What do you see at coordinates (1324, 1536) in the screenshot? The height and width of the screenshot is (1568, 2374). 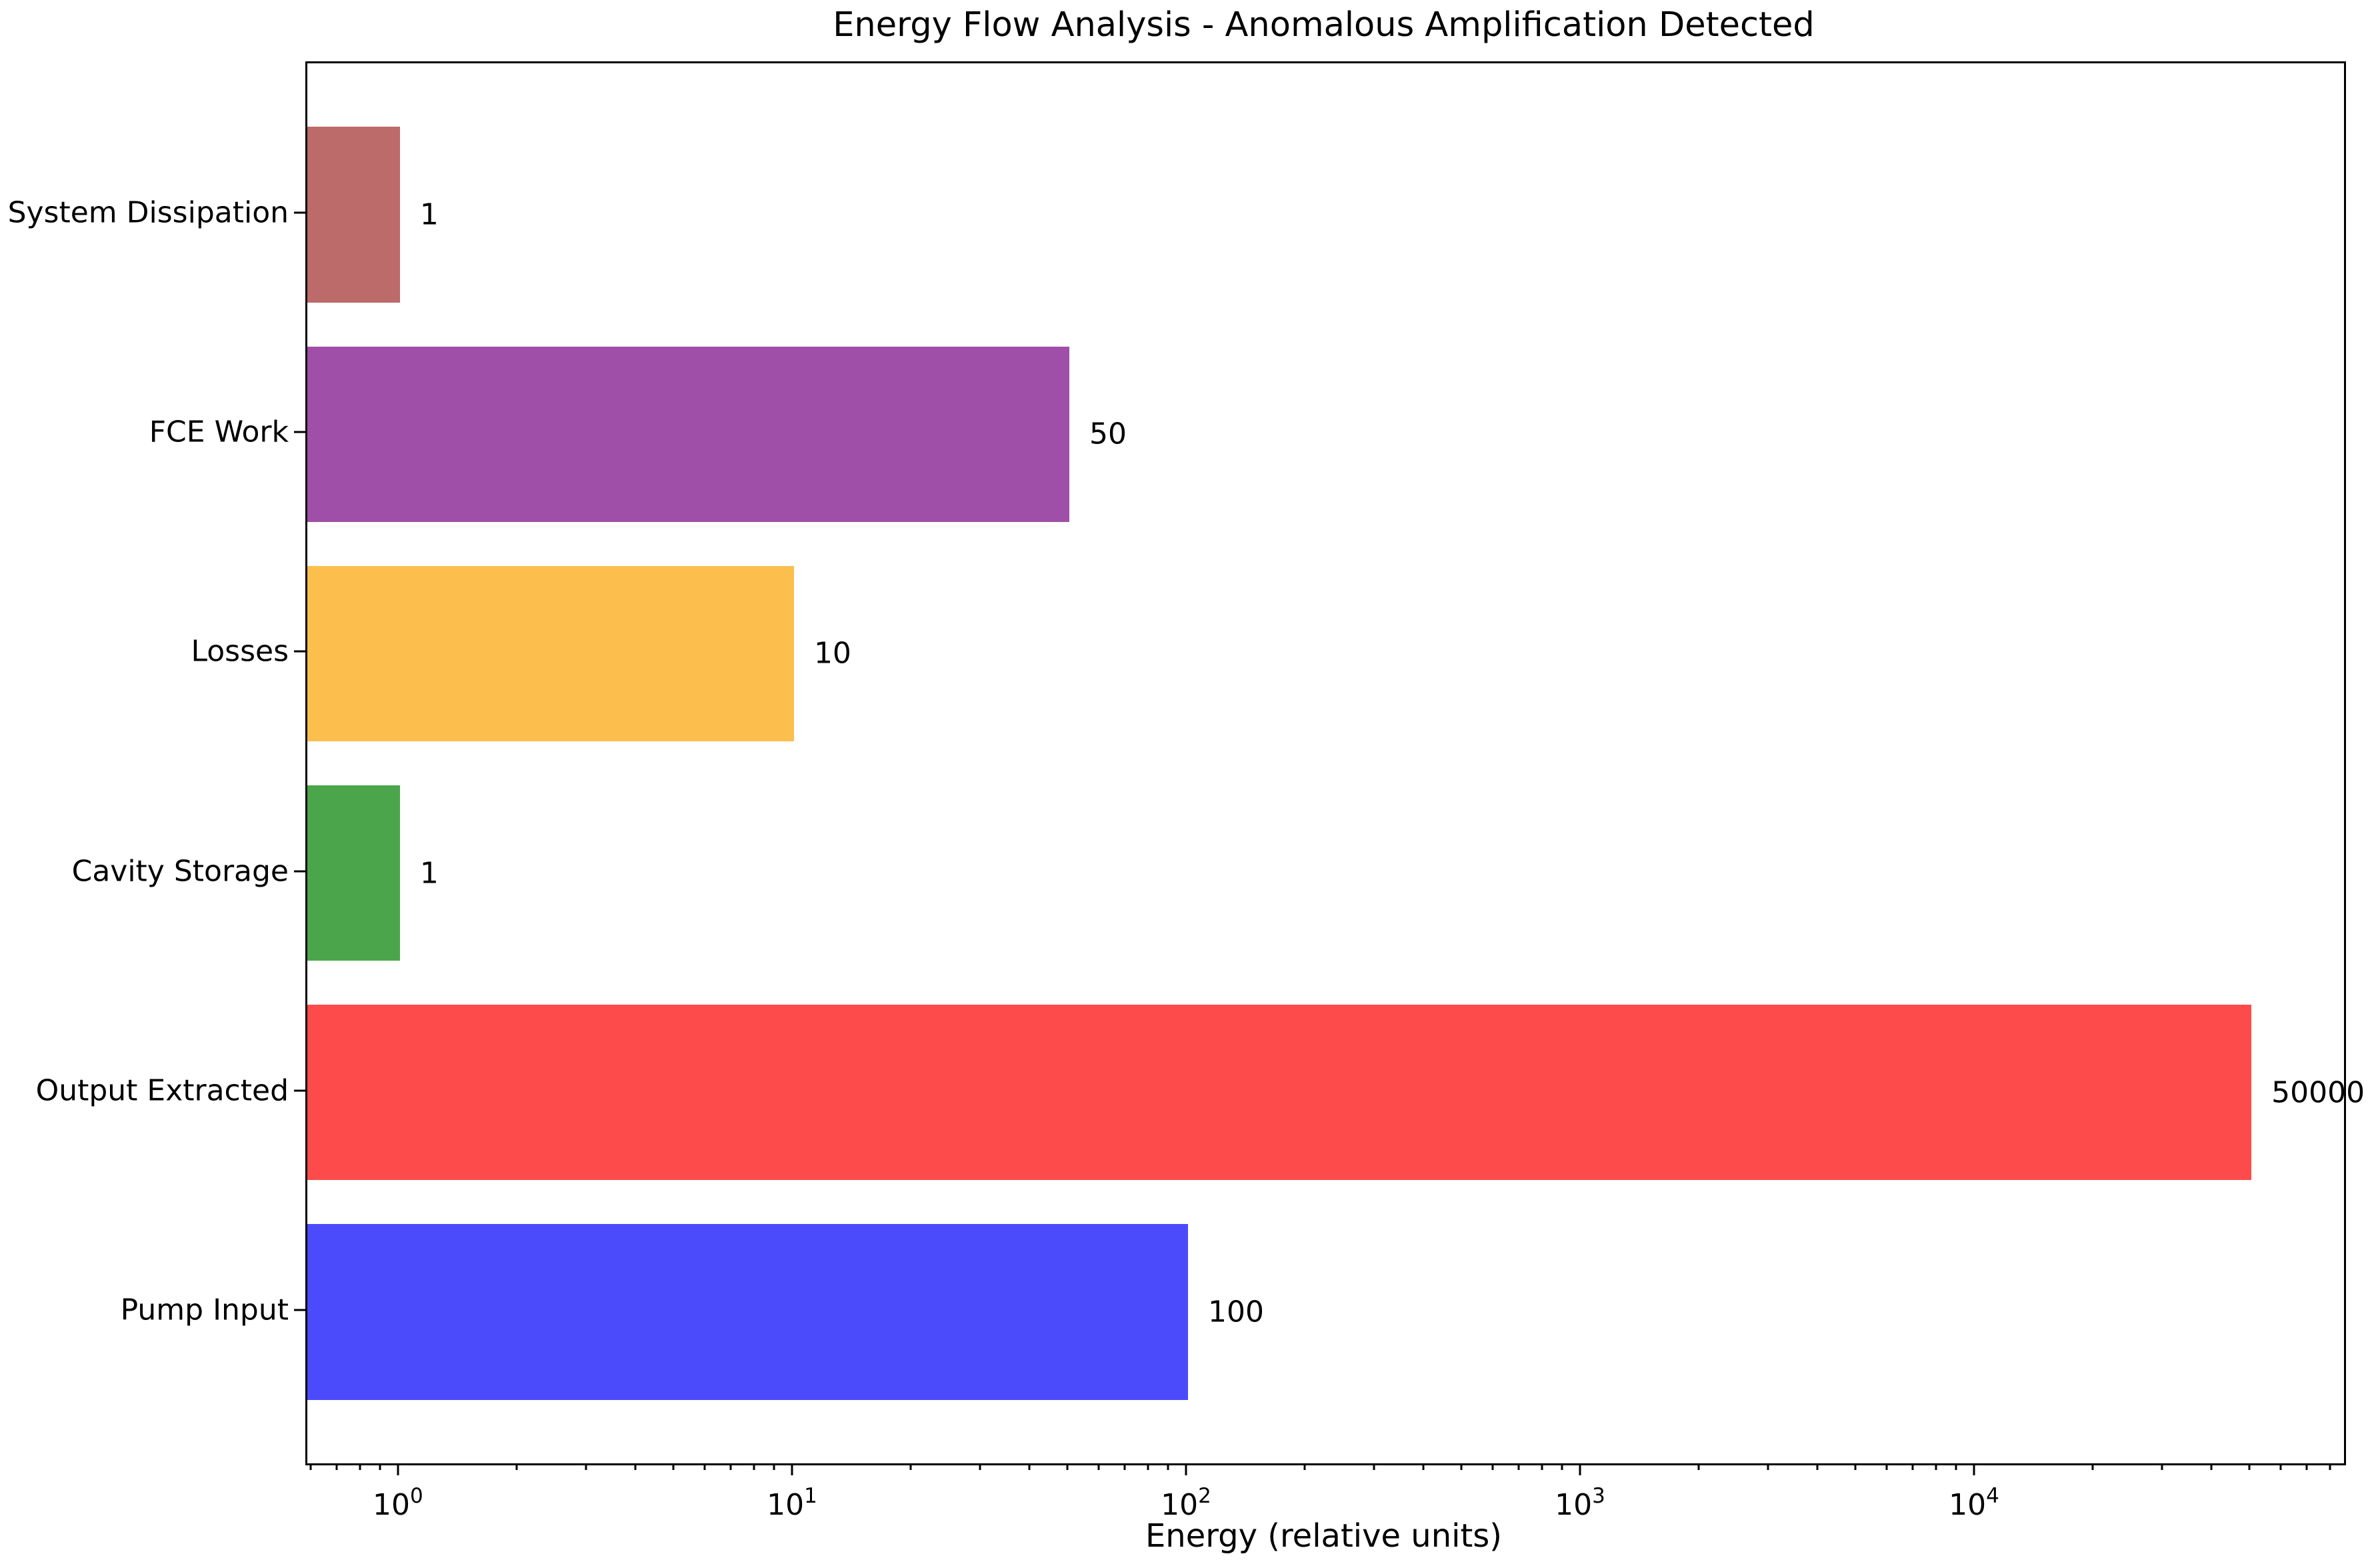 I see `x-axis-label: Energy (relative units)` at bounding box center [1324, 1536].